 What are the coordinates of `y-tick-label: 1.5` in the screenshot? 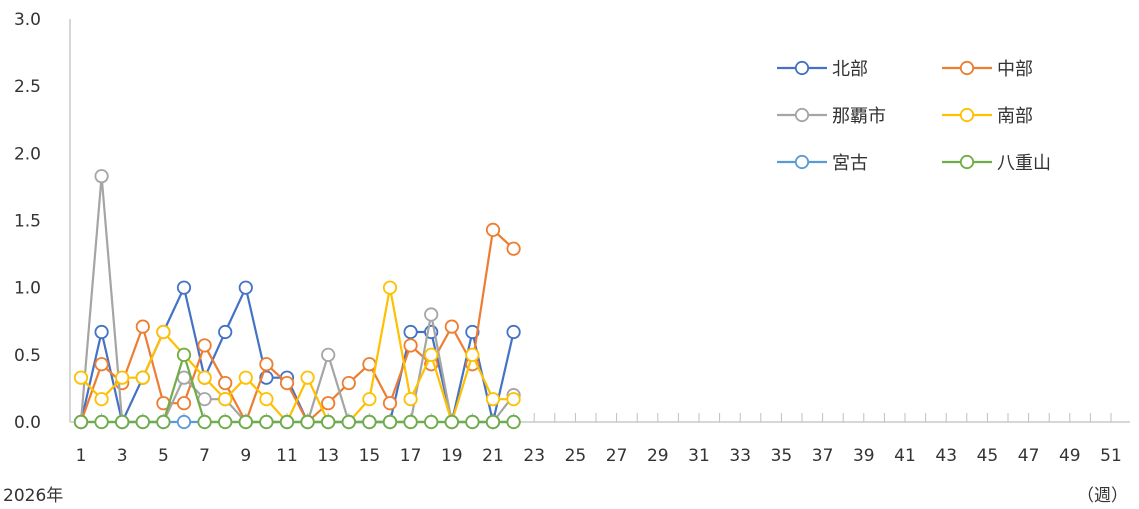 It's located at (27, 222).